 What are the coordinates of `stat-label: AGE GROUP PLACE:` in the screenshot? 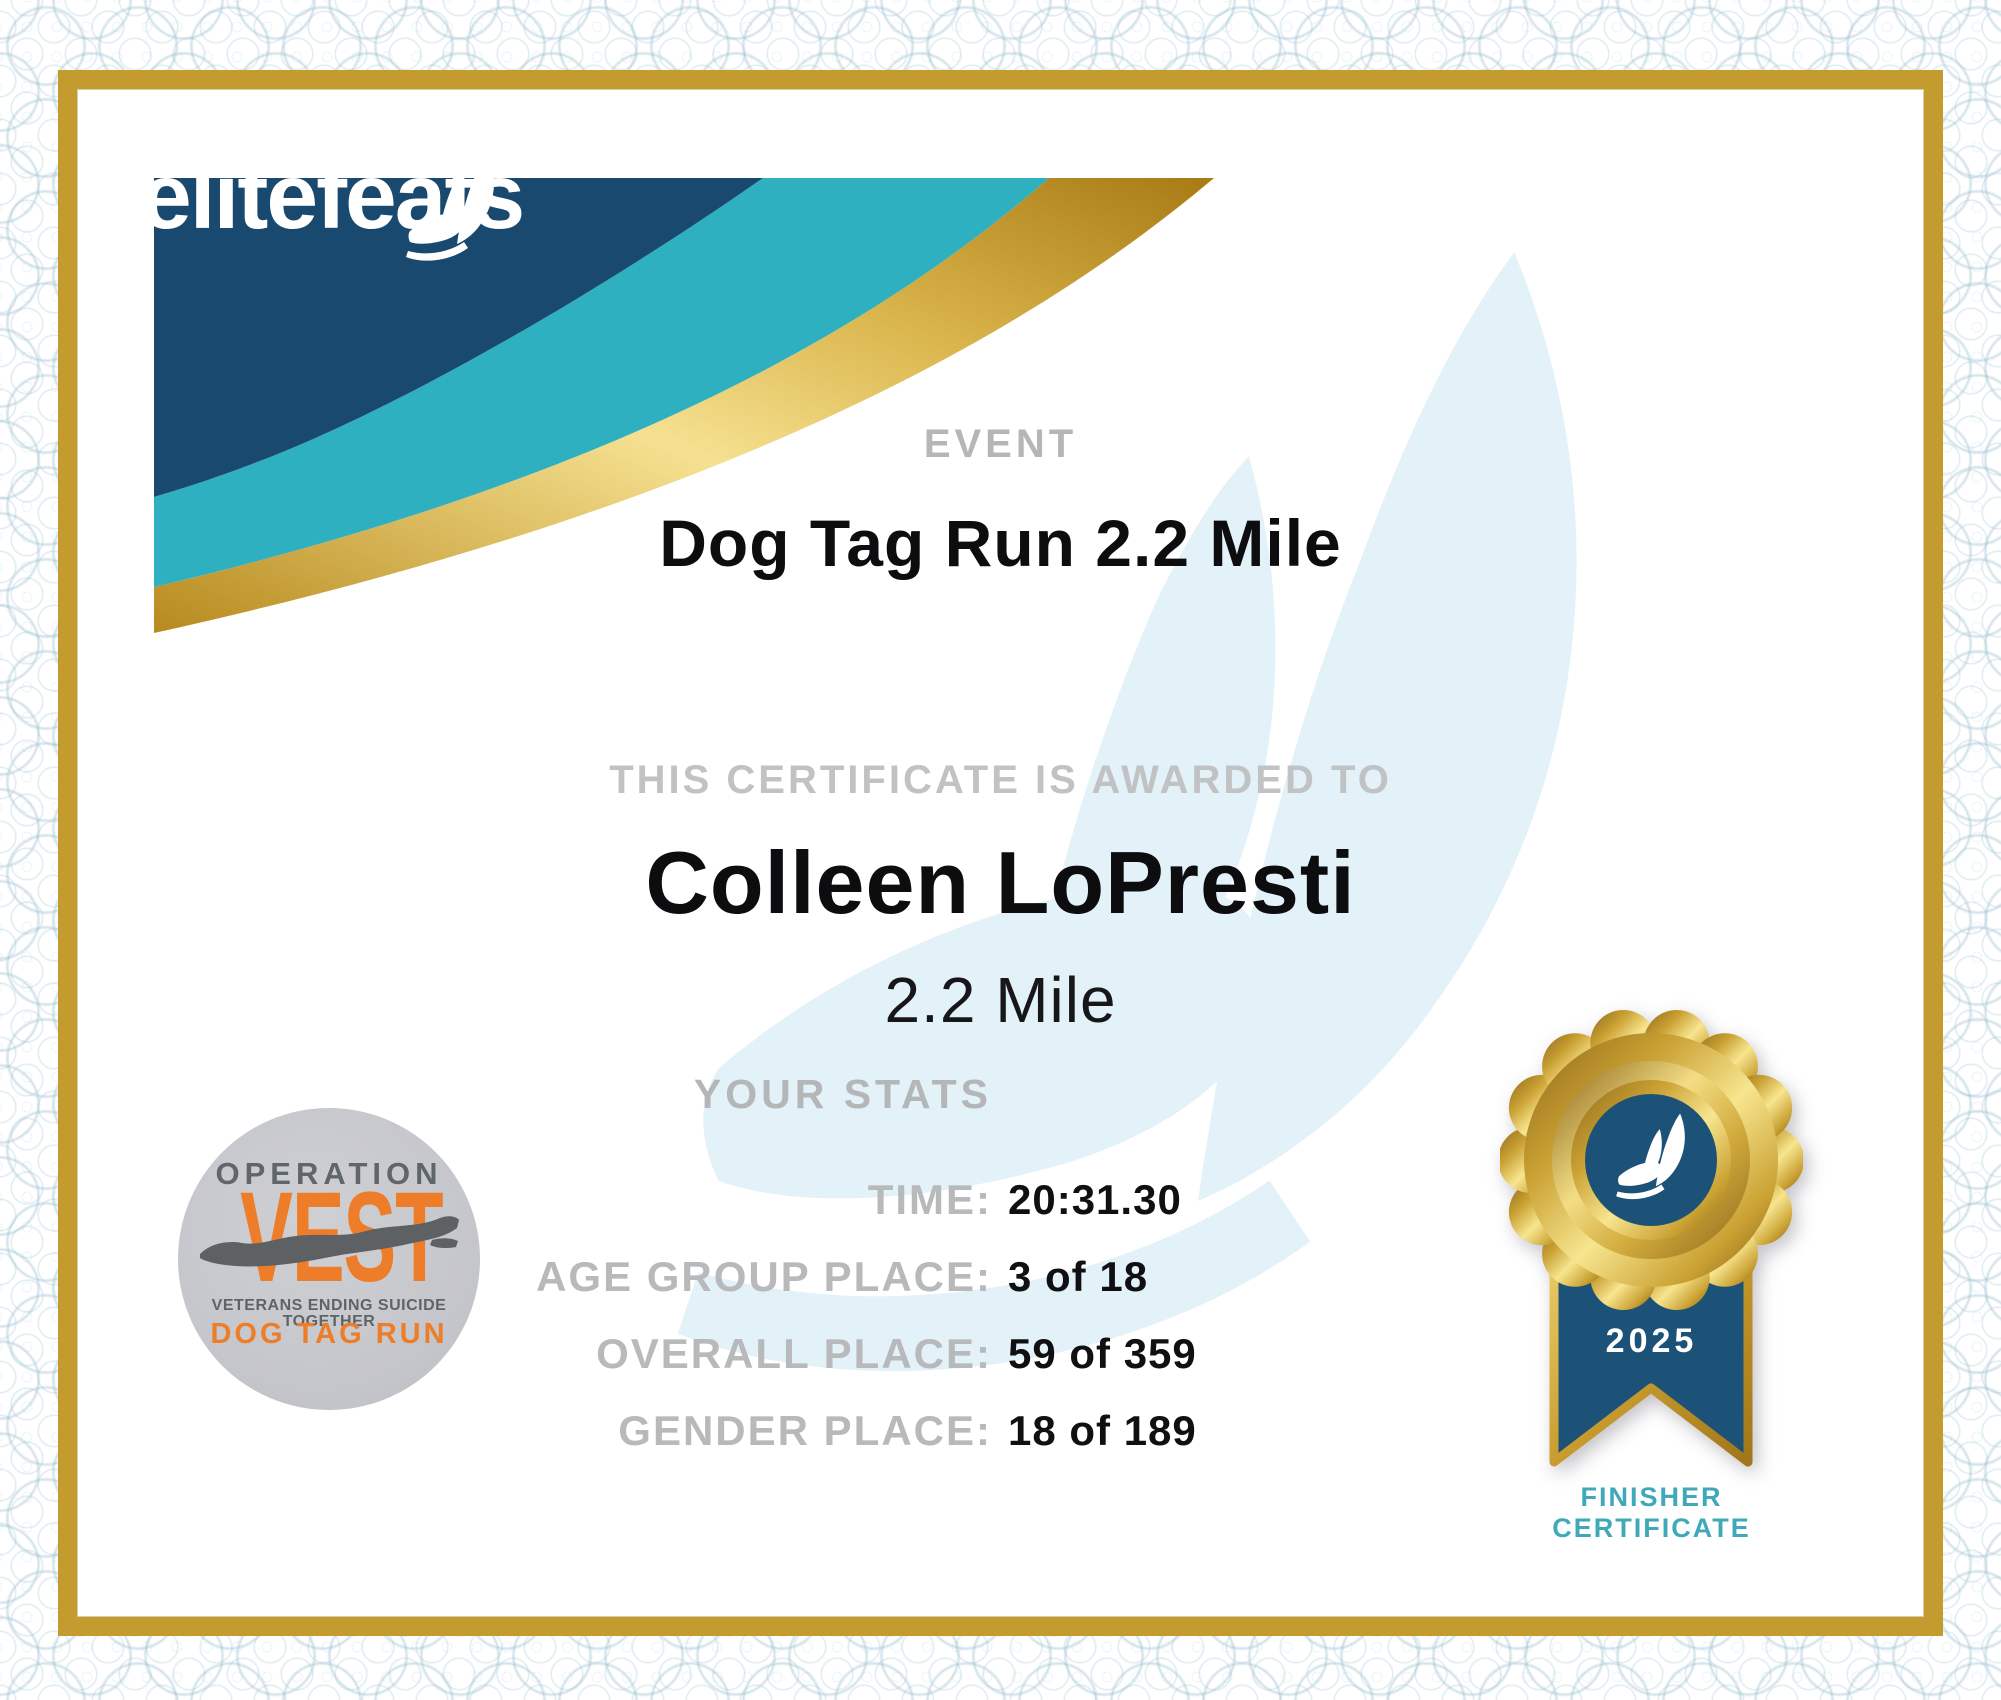 It's located at (764, 1276).